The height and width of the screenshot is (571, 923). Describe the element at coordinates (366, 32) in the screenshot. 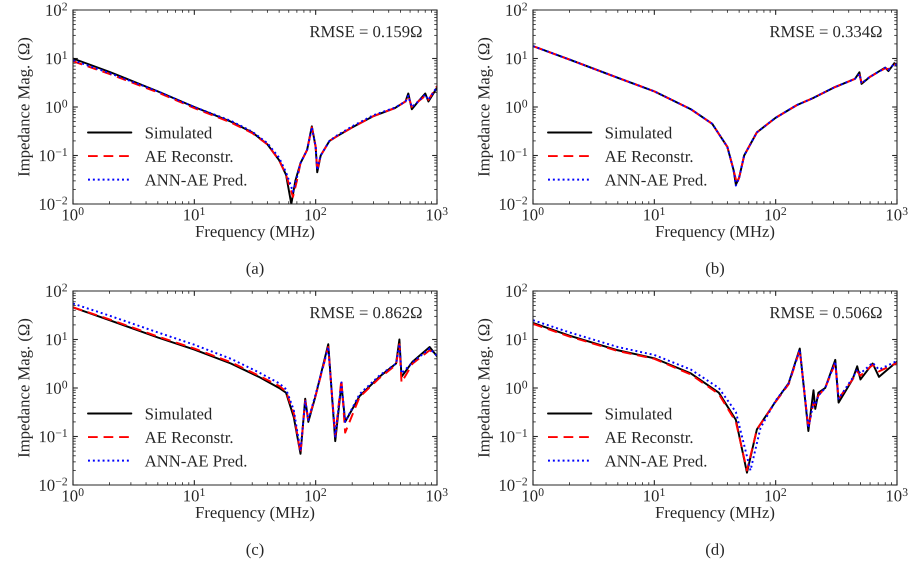

I see `annotation: RMSE = 0.159Ω` at that location.